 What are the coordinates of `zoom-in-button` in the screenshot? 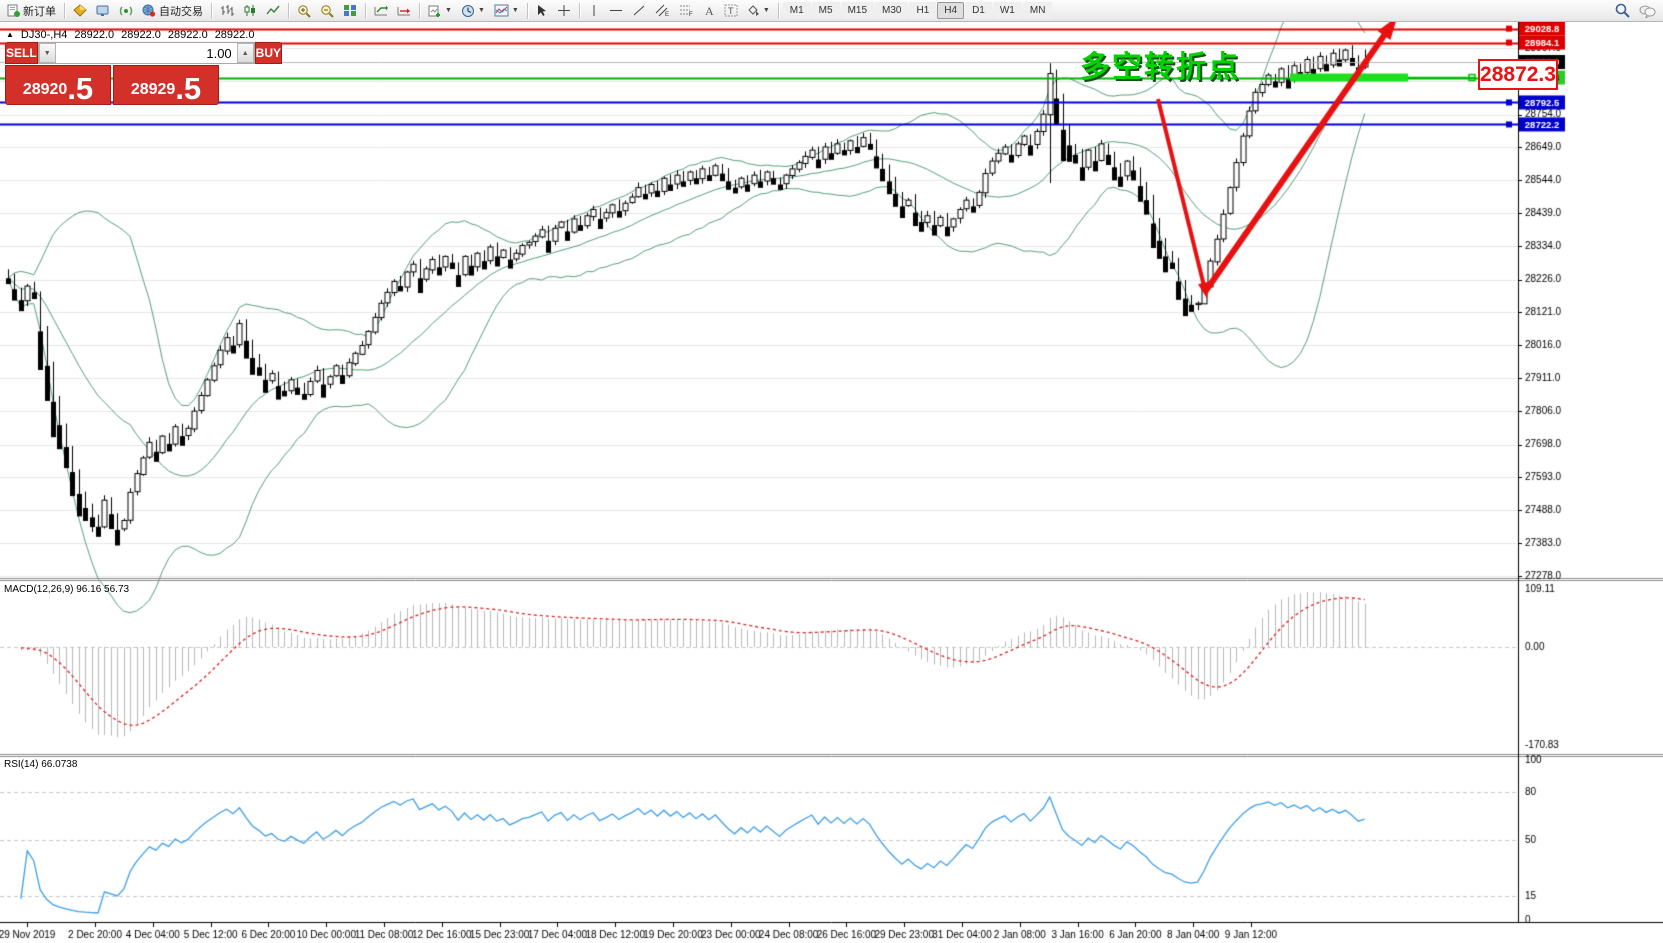 It's located at (304, 10).